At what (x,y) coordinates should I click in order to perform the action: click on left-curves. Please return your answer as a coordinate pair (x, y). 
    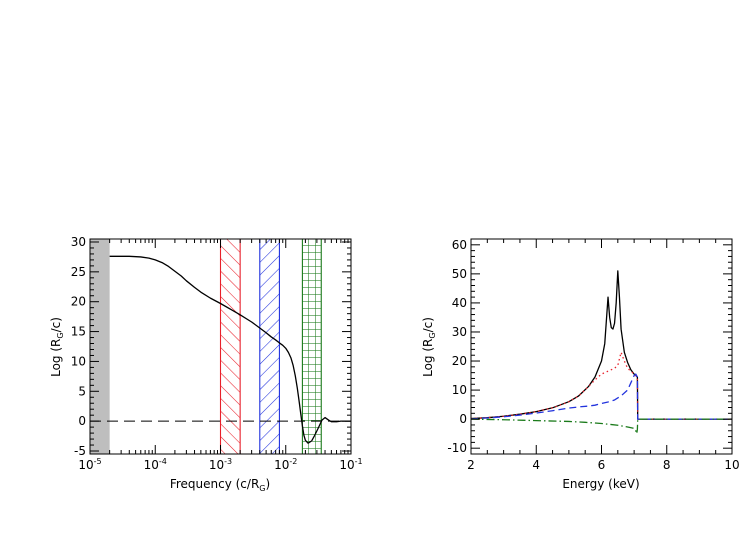
    Looking at the image, I should click on (230, 349).